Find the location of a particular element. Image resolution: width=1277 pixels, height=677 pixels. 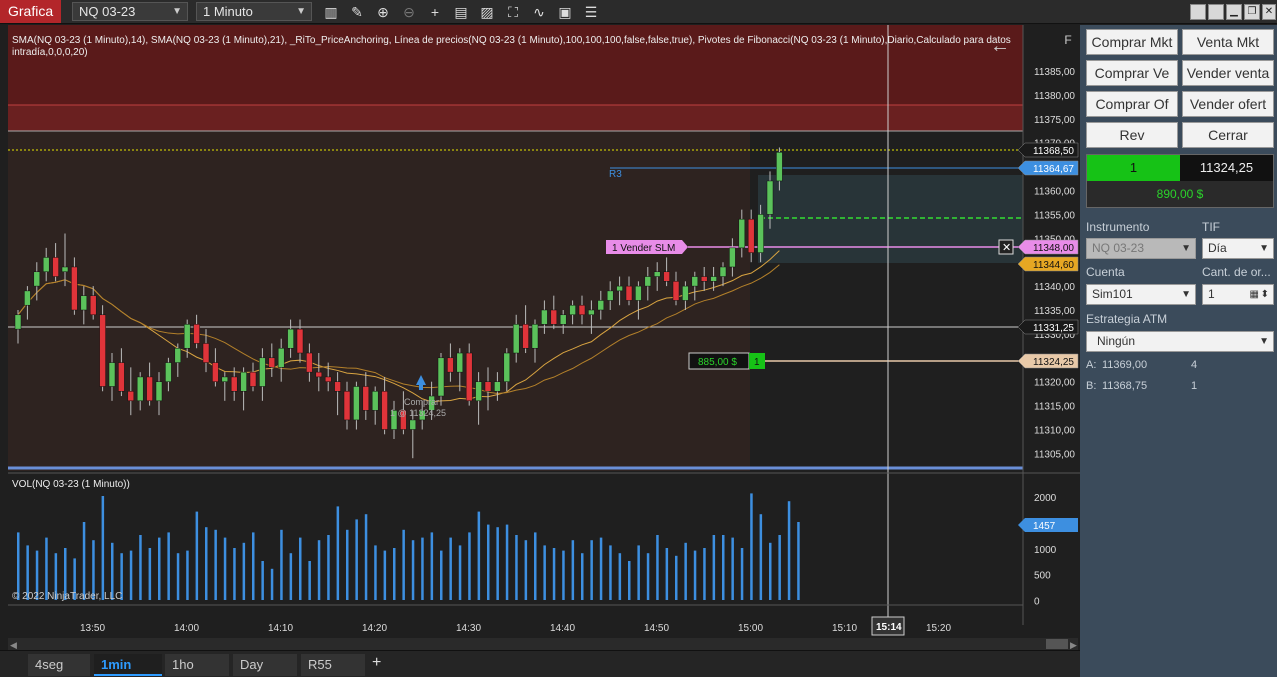

zoom-in-icon: ⊕ is located at coordinates (383, 12).